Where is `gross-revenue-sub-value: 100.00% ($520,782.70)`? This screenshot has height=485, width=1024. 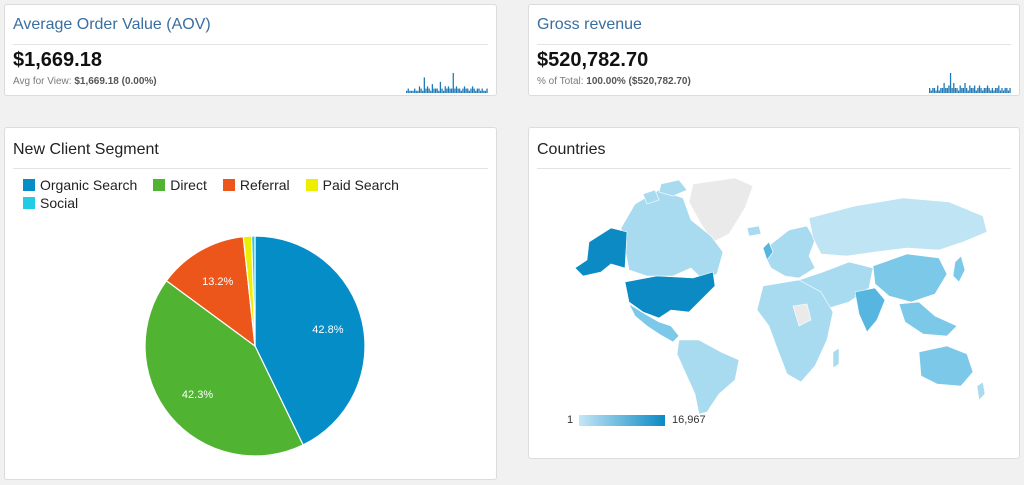 gross-revenue-sub-value: 100.00% ($520,782.70) is located at coordinates (638, 81).